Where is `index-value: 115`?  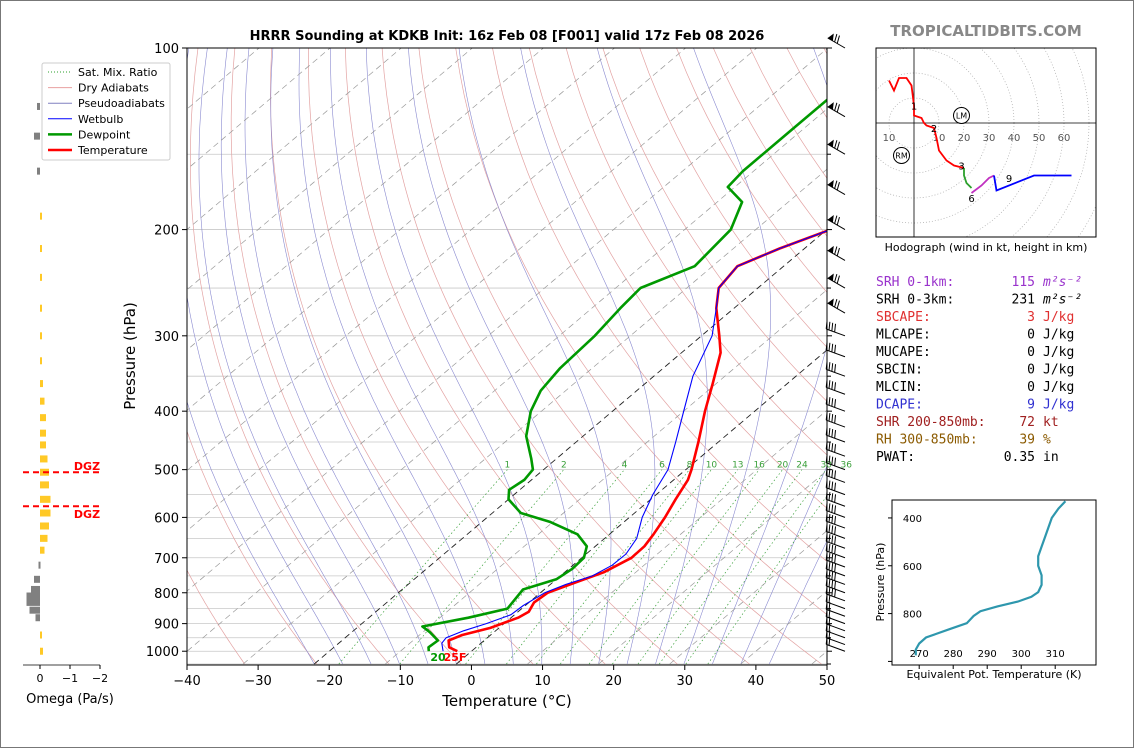 index-value: 115 is located at coordinates (1023, 282).